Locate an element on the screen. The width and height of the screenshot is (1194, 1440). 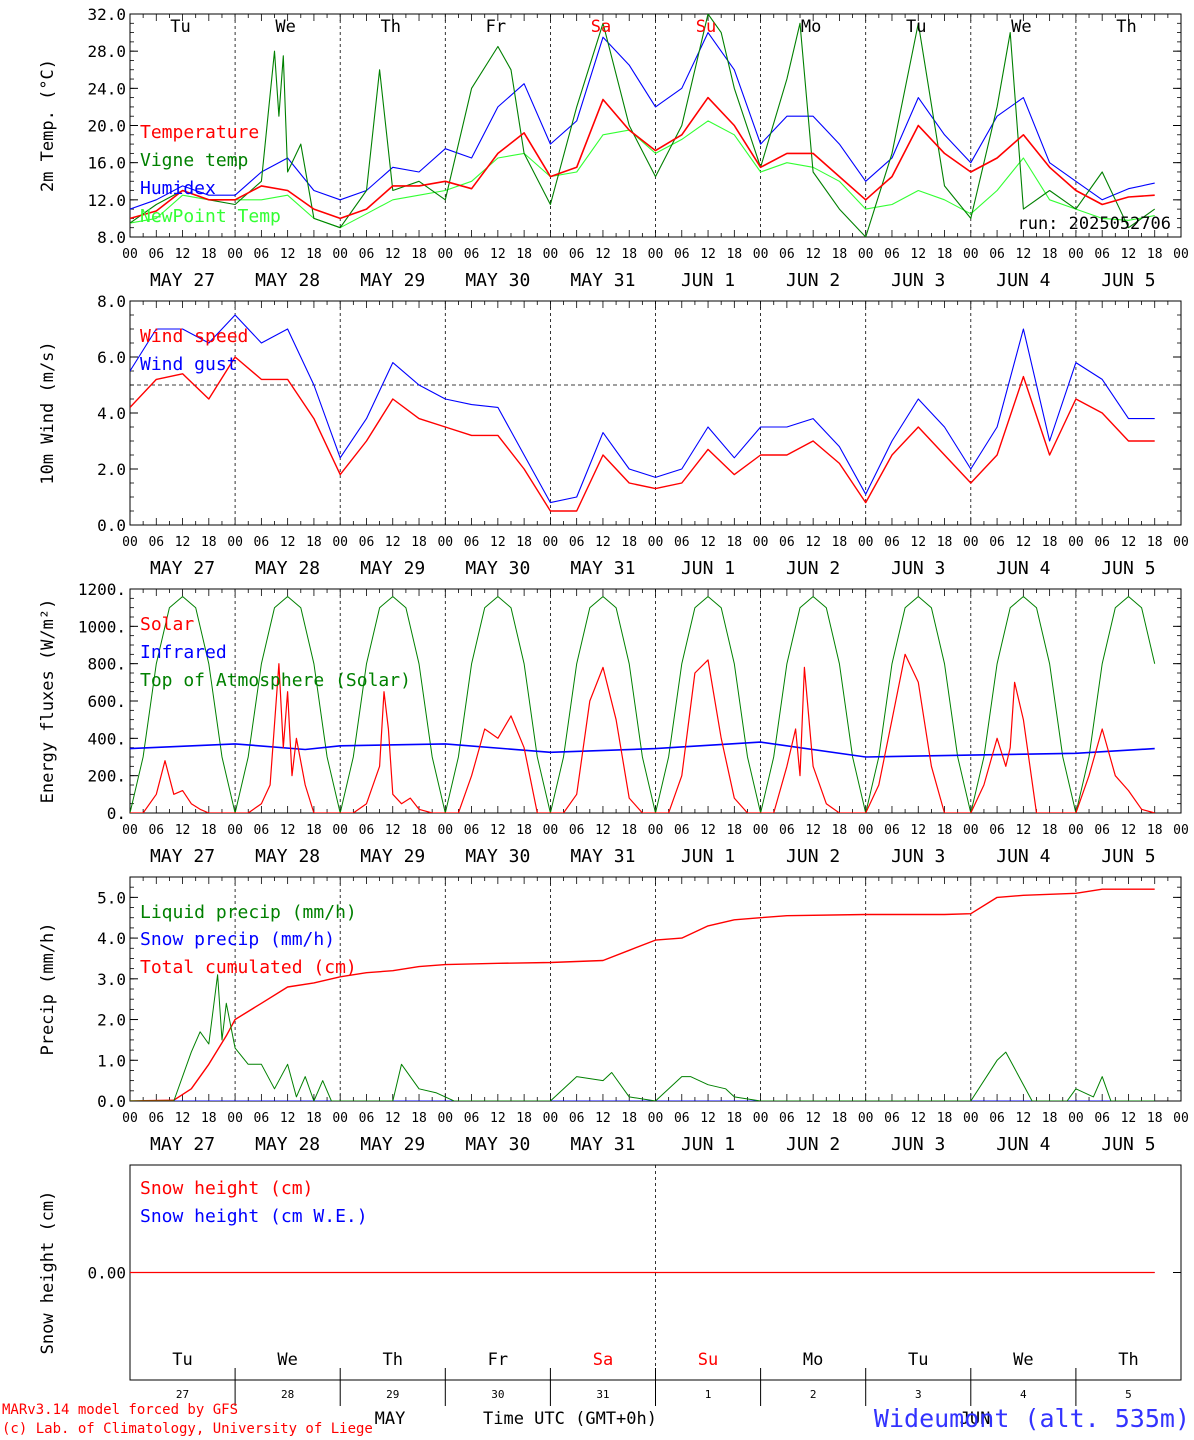
day-of-week-label: We is located at coordinates (1021, 27).